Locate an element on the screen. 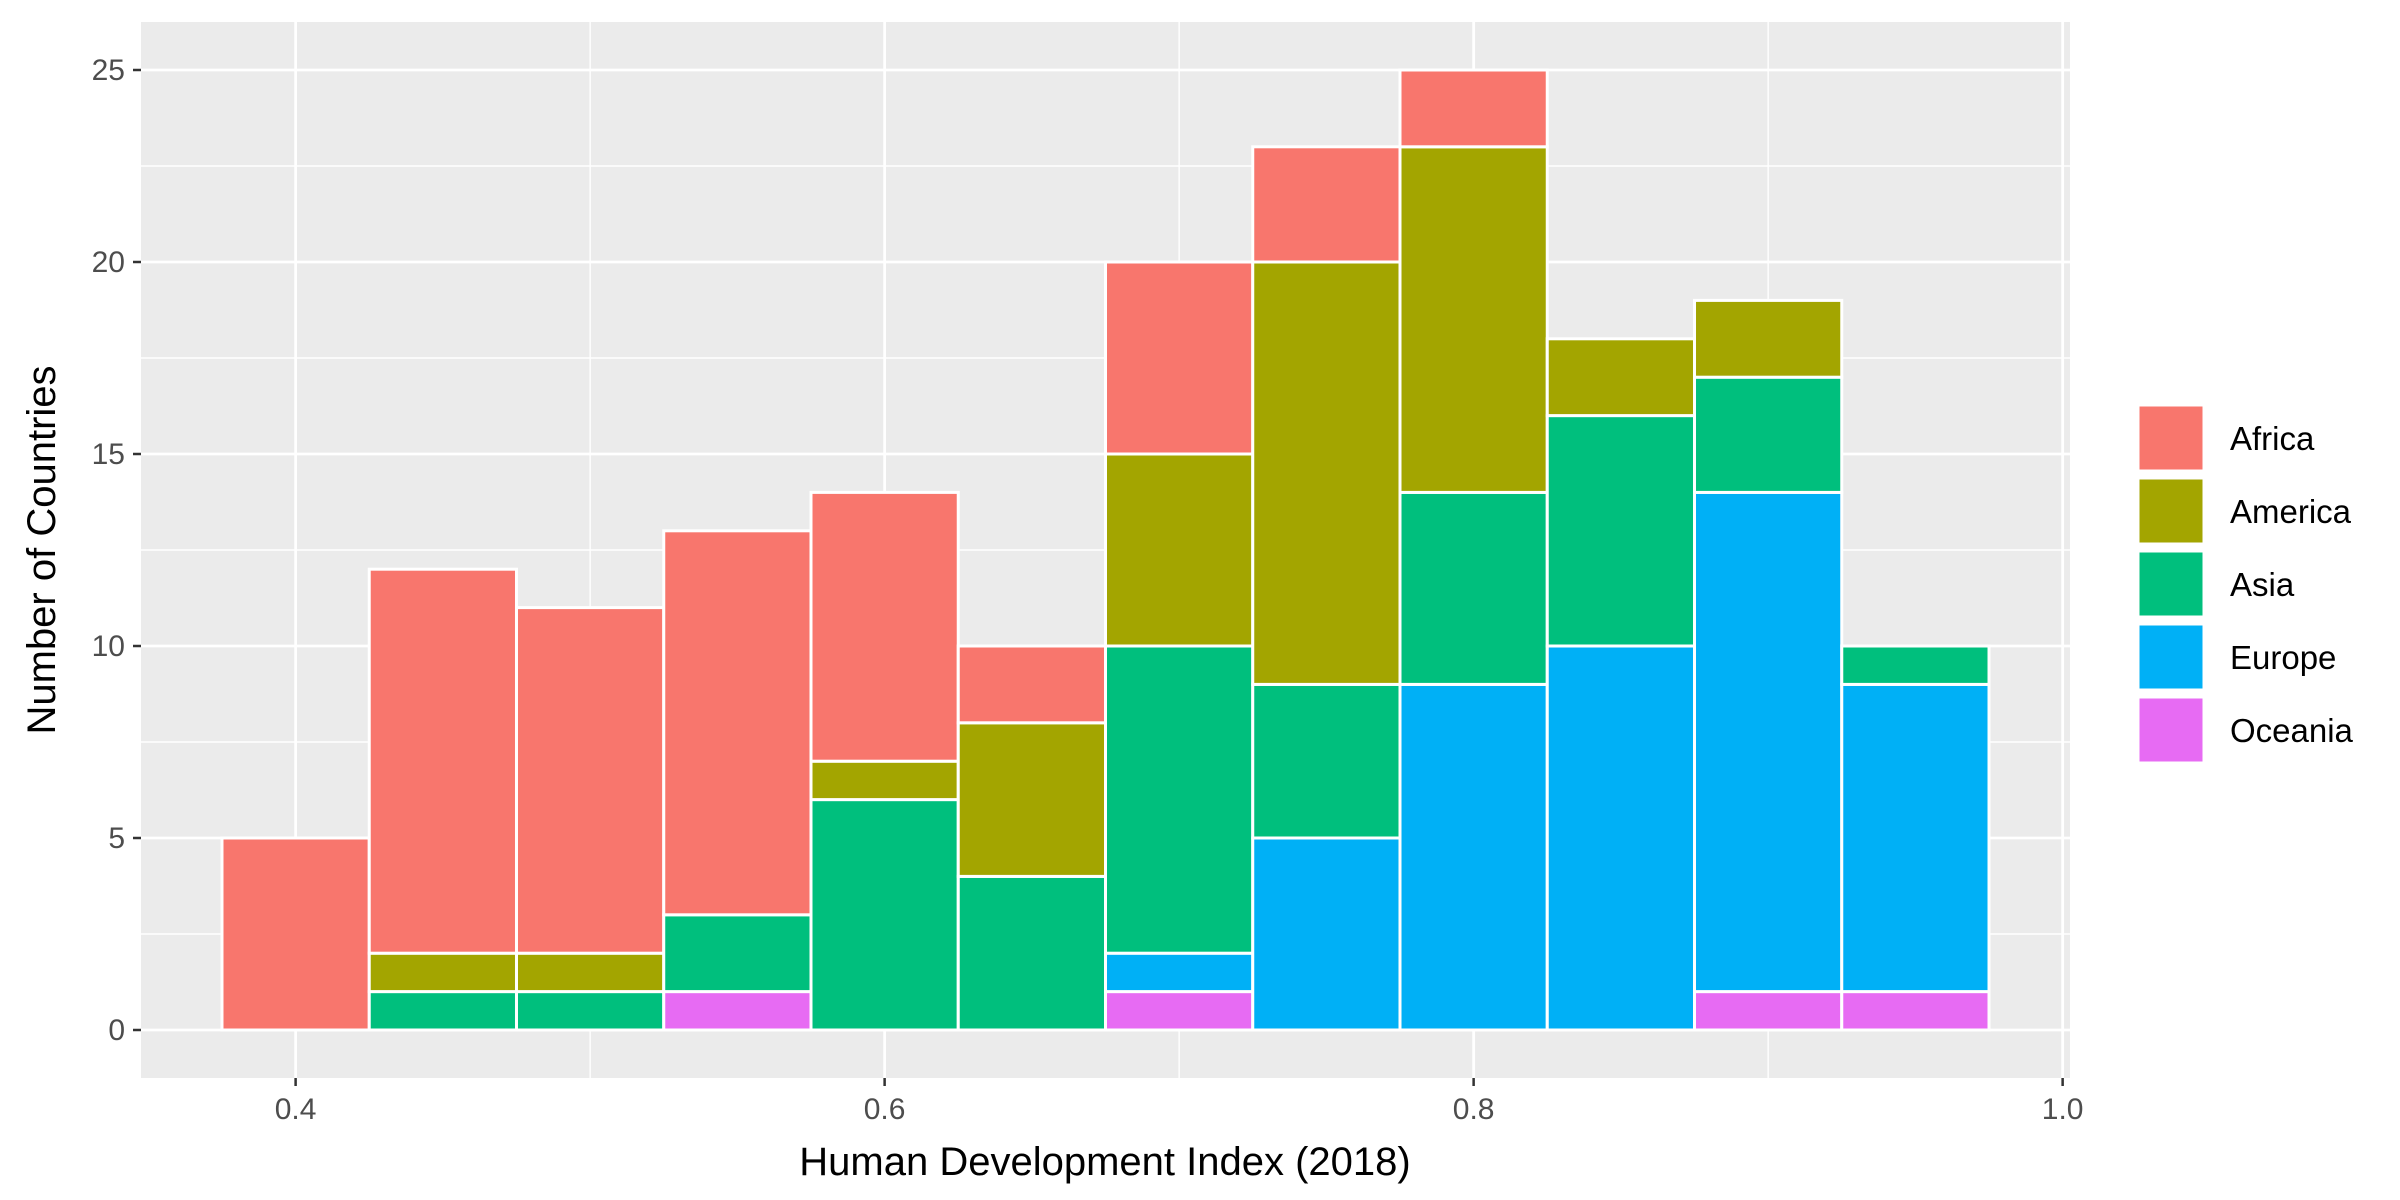 Image resolution: width=2400 pixels, height=1200 pixels. legend-key-europe is located at coordinates (2171, 657).